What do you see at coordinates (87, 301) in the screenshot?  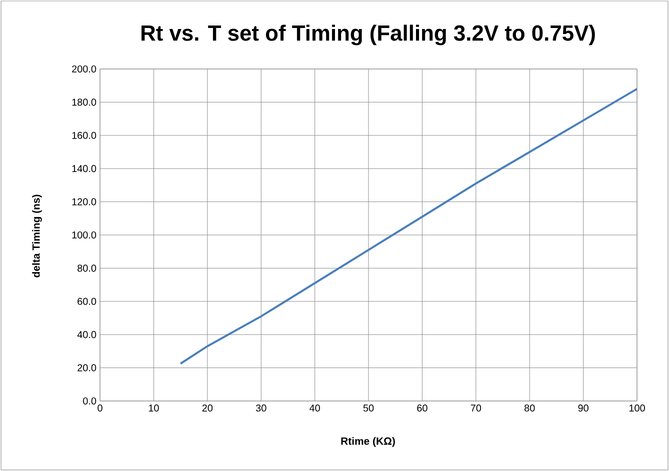 I see `y-tick-label: 60.0` at bounding box center [87, 301].